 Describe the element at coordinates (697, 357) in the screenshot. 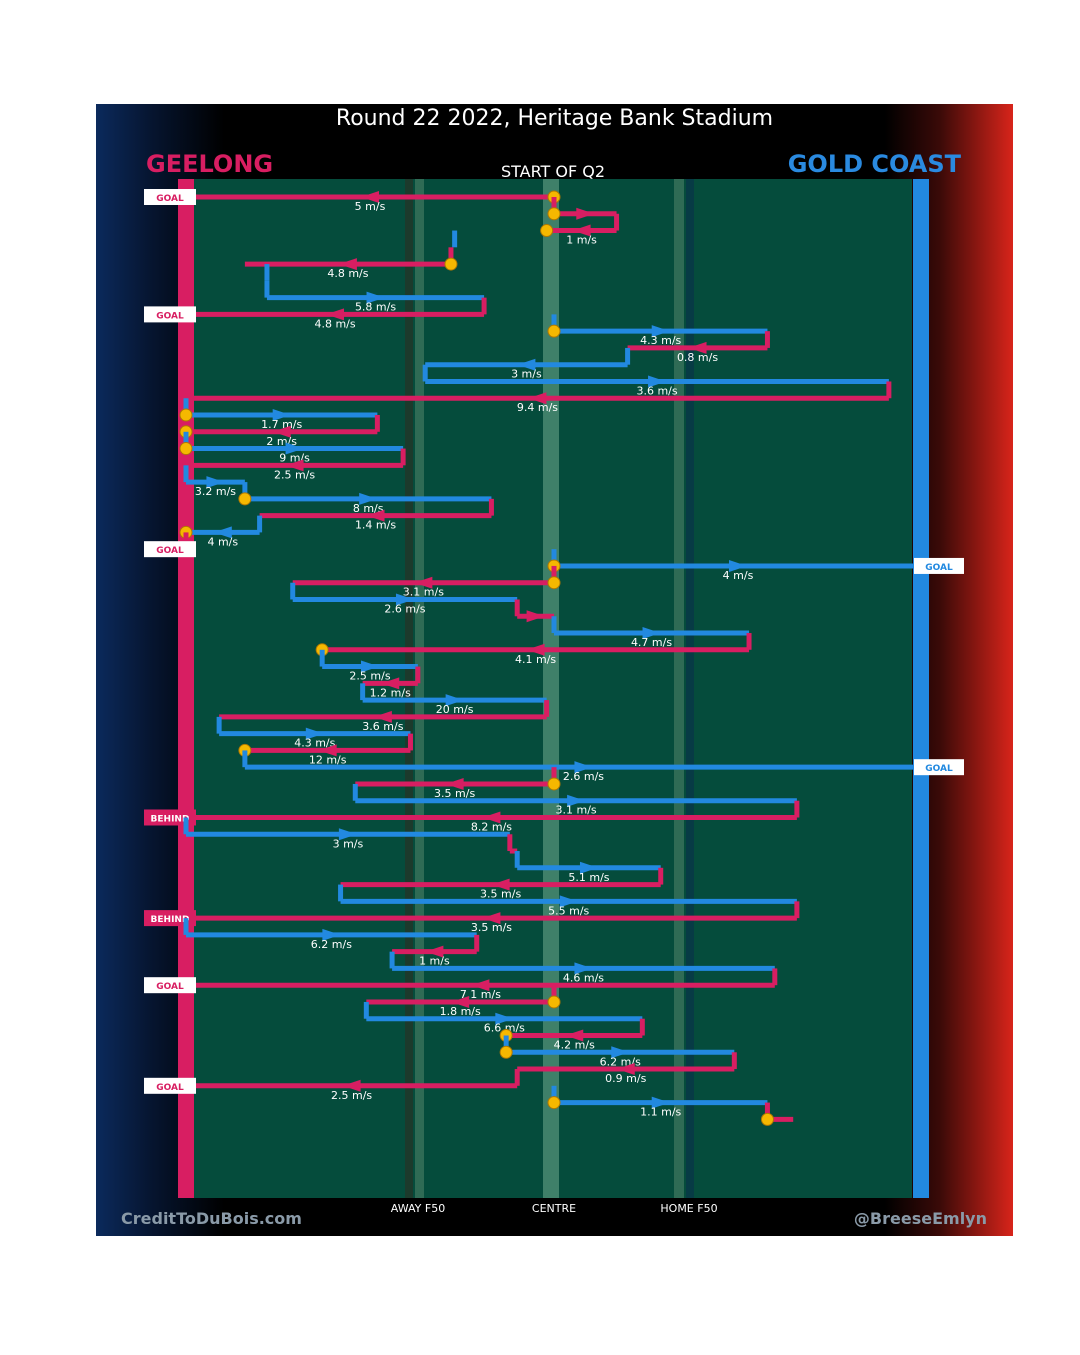

I see `speed-label: 0.8 m/s` at that location.